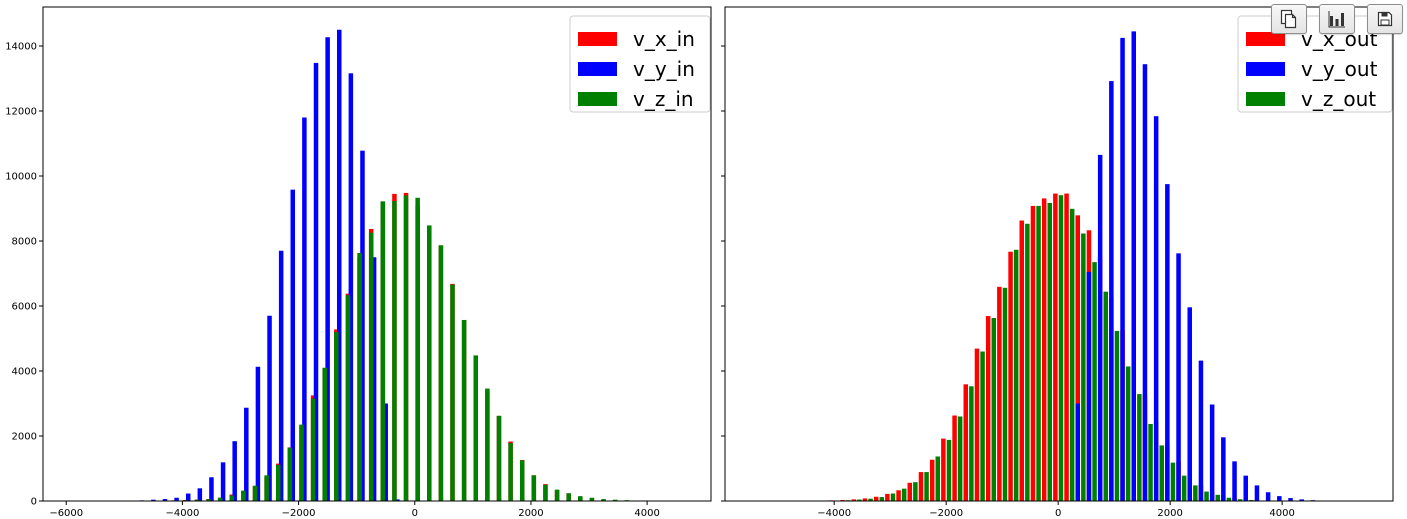  I want to click on save-button, so click(1385, 19).